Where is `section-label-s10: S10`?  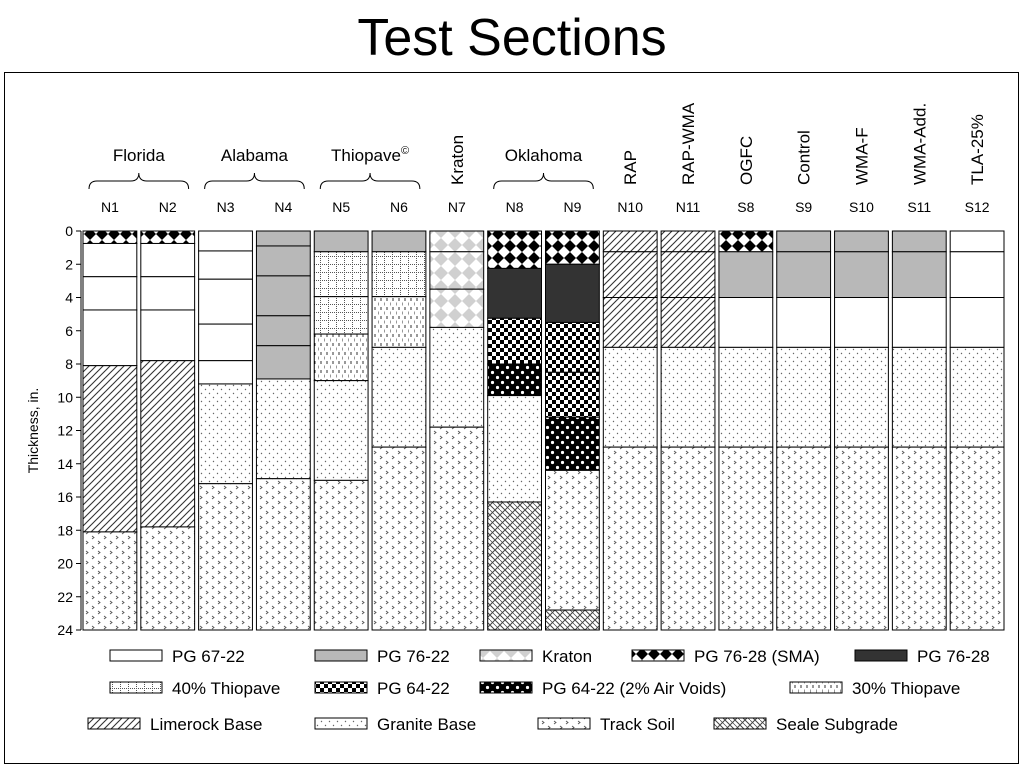 section-label-s10: S10 is located at coordinates (861, 207).